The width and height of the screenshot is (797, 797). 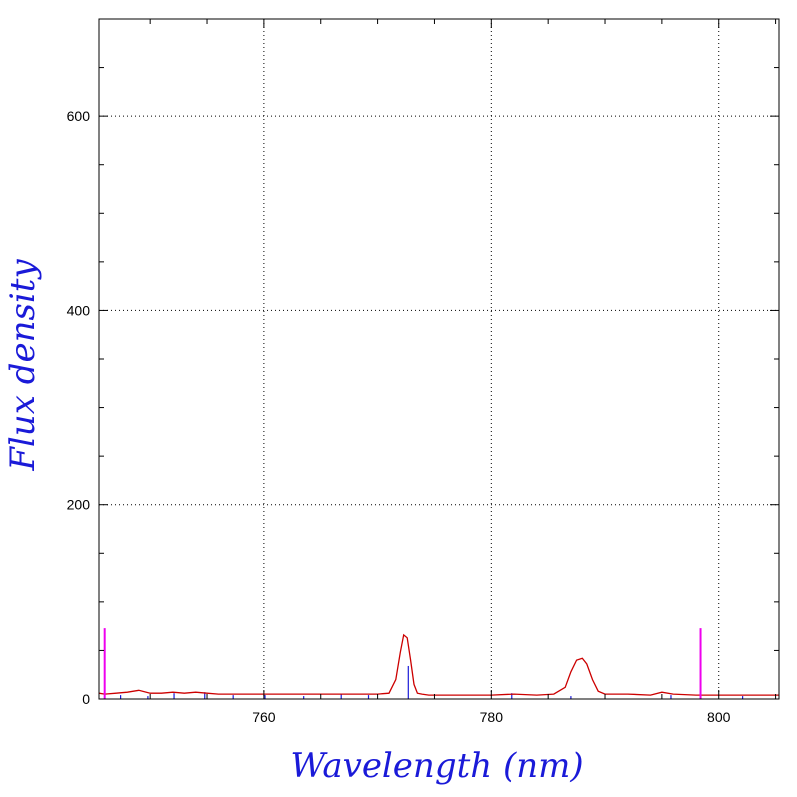 I want to click on chart-marks, so click(x=438, y=663).